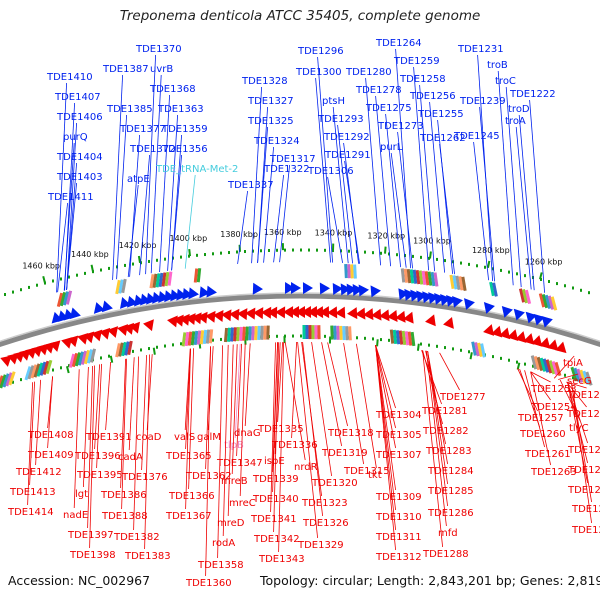  I want to click on forward-gene-label: TDE1377, so click(142, 129).